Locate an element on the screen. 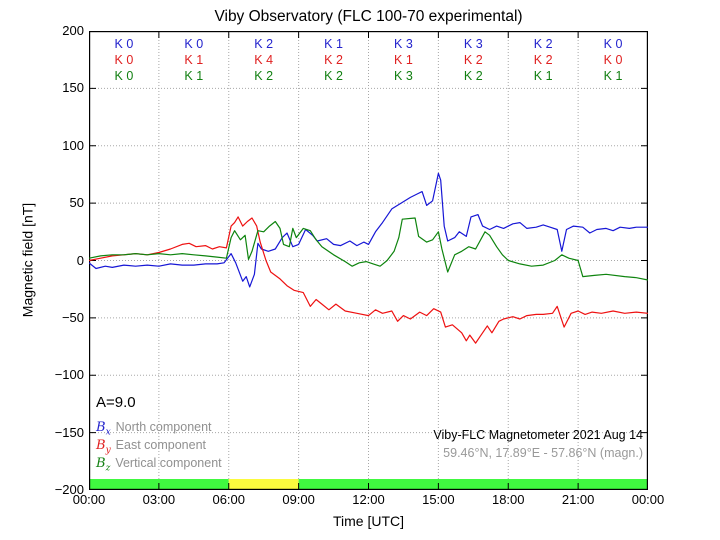  x-axis-label: Time [UTC] is located at coordinates (368, 521).